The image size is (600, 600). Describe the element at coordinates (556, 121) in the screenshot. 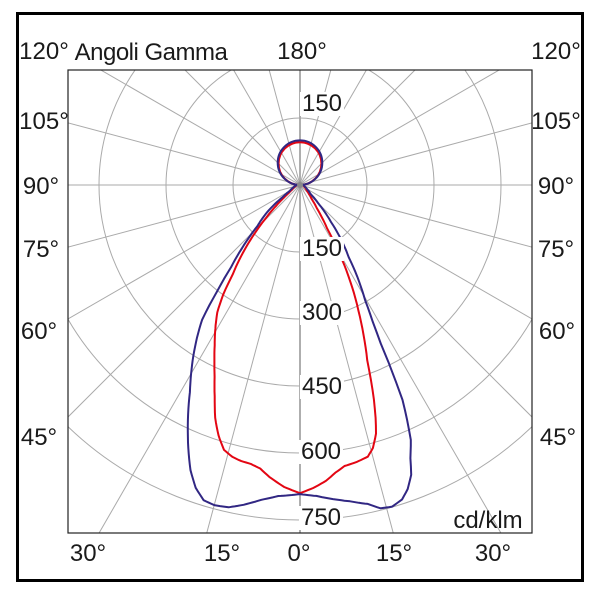

I see `gamma-label-right-105: 105°` at that location.